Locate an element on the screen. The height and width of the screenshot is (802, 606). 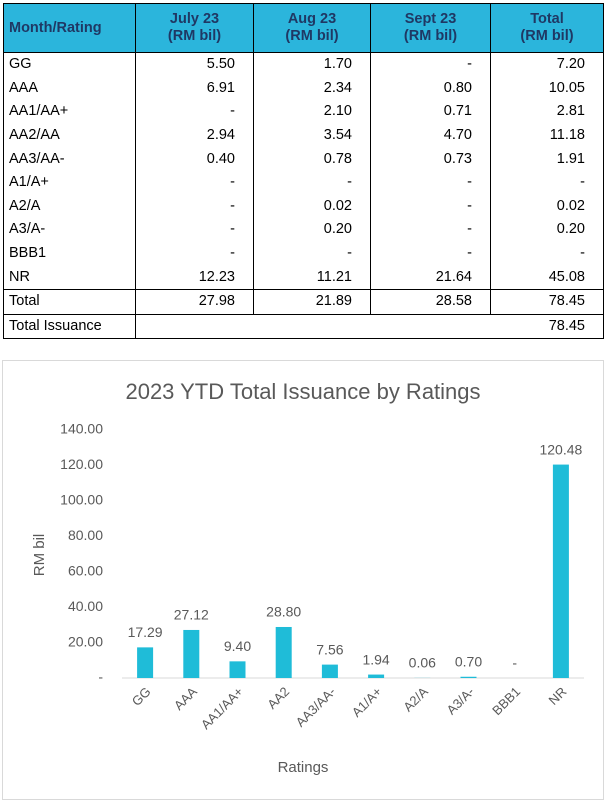
rating-cell: A2/A is located at coordinates (69, 206).